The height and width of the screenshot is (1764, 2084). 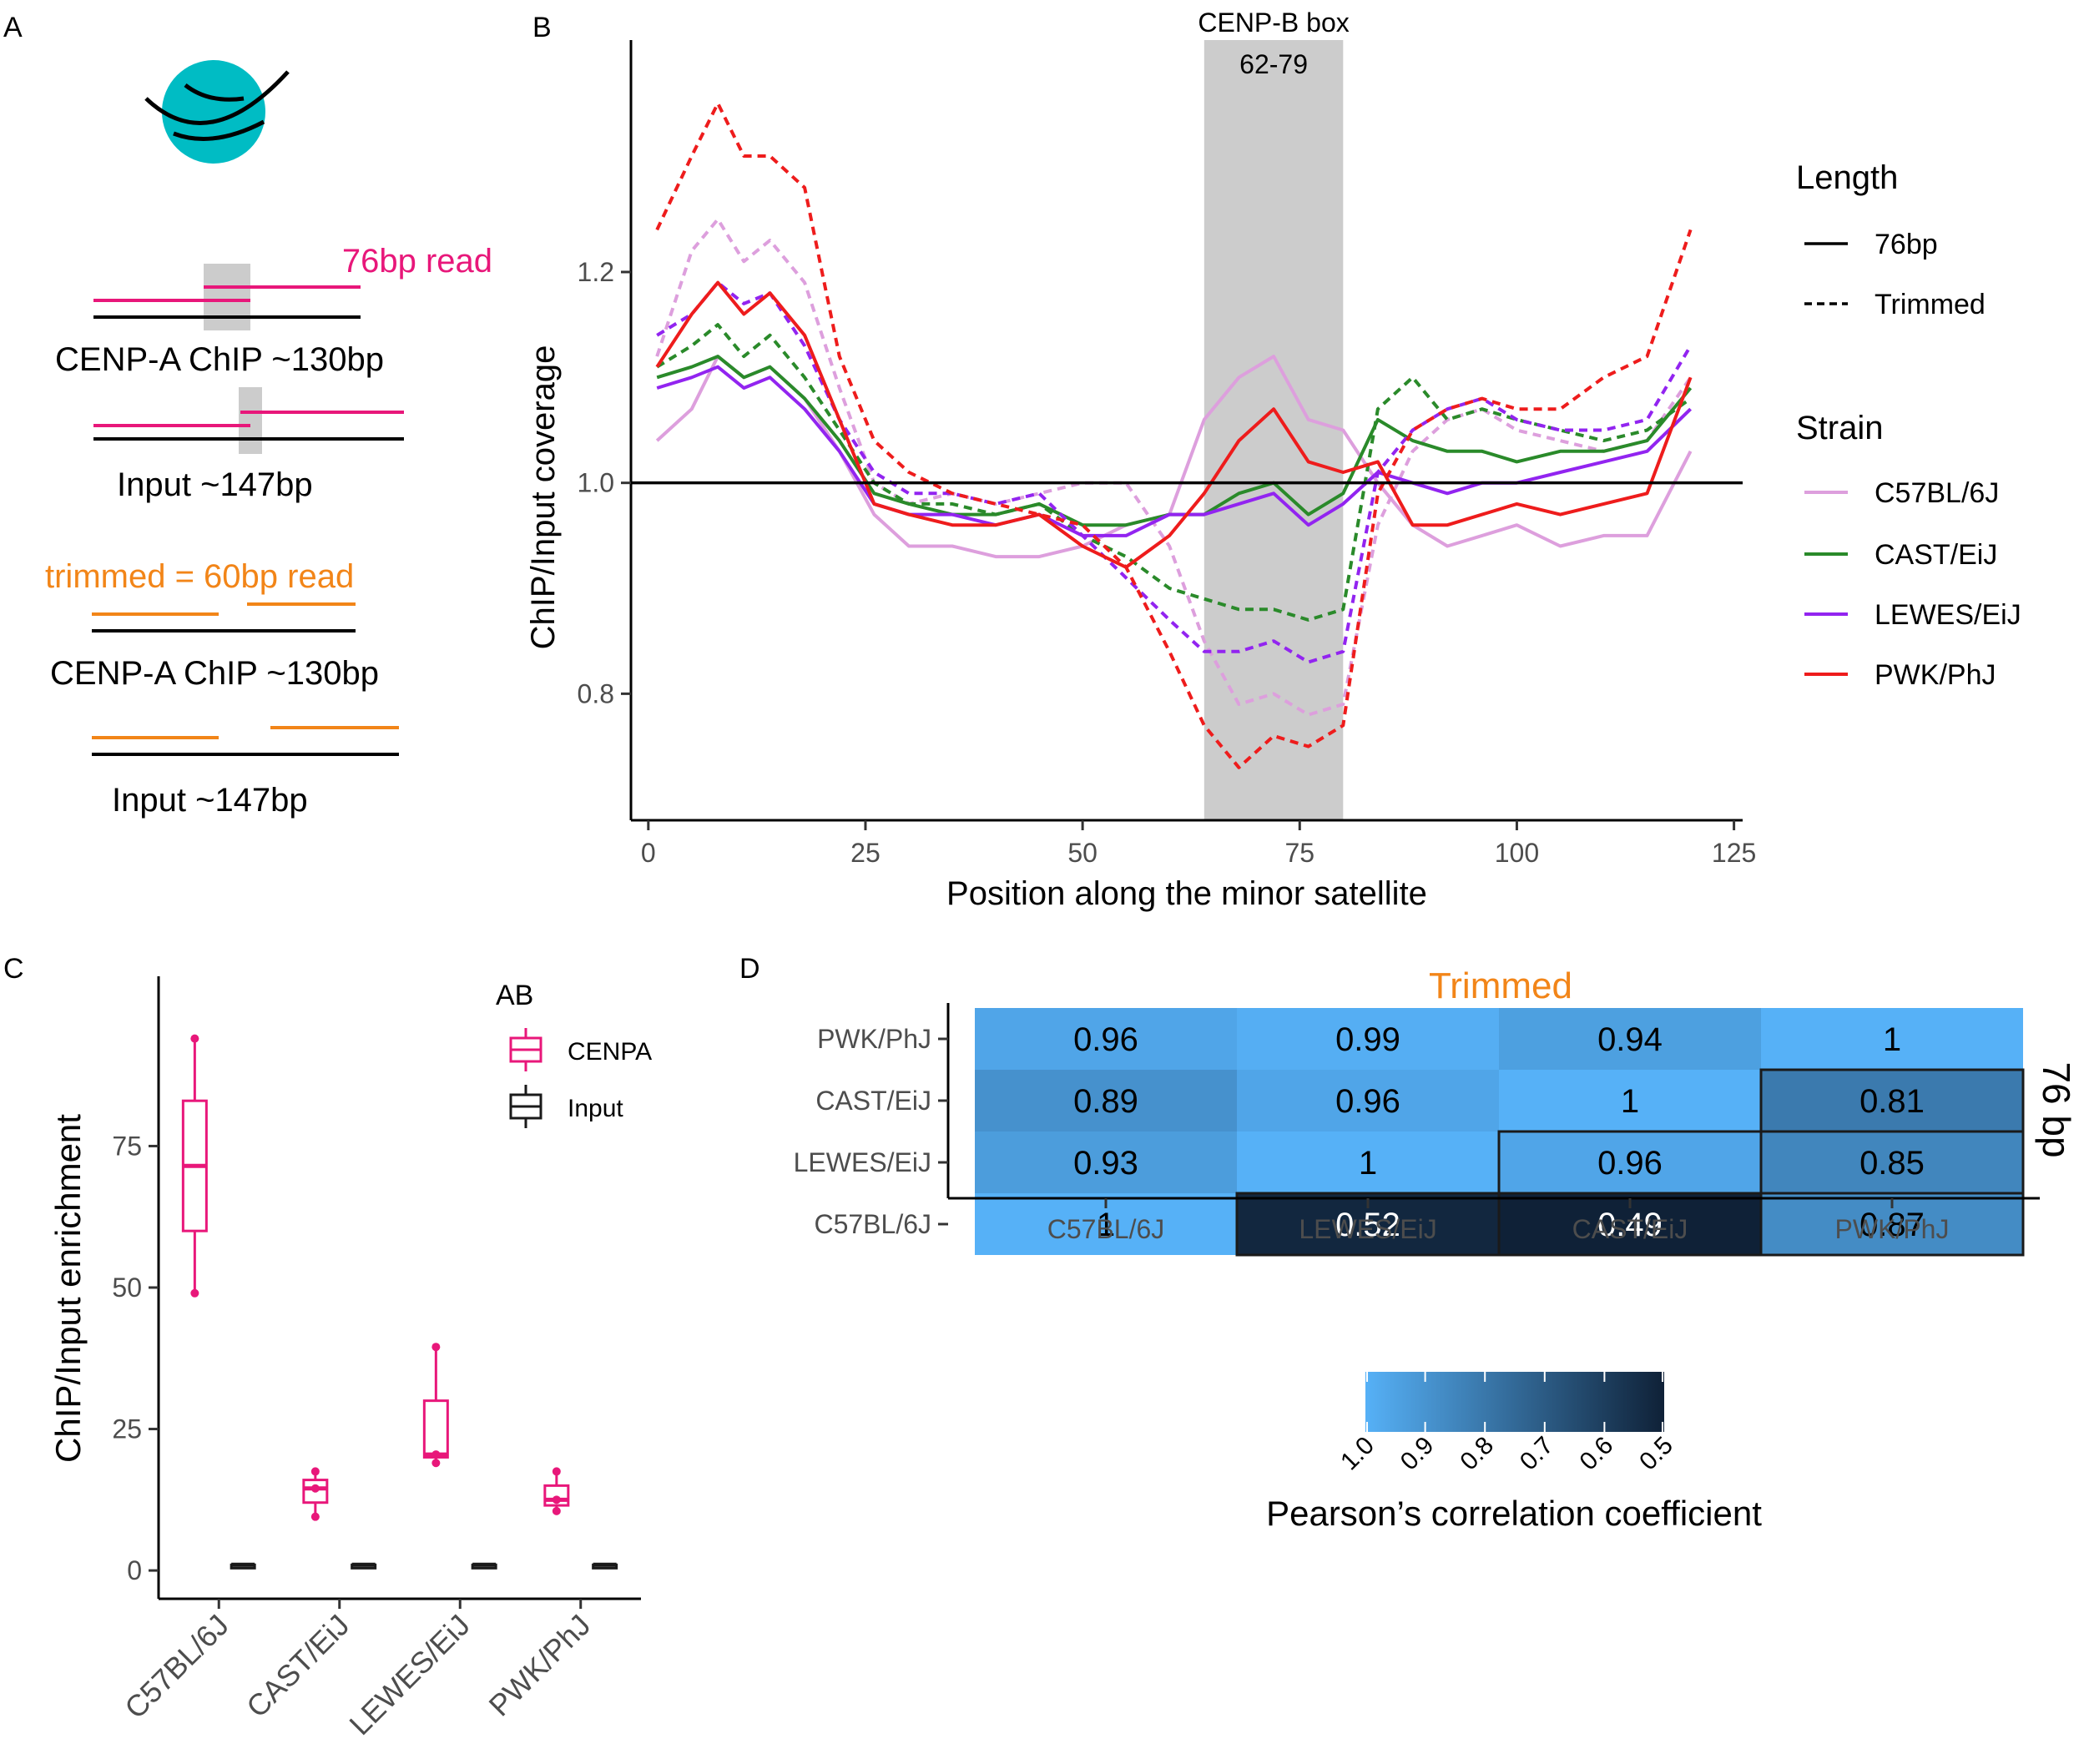 What do you see at coordinates (219, 359) in the screenshot?
I see `chip-130-label-top: CENP-A ChIP ~130bp` at bounding box center [219, 359].